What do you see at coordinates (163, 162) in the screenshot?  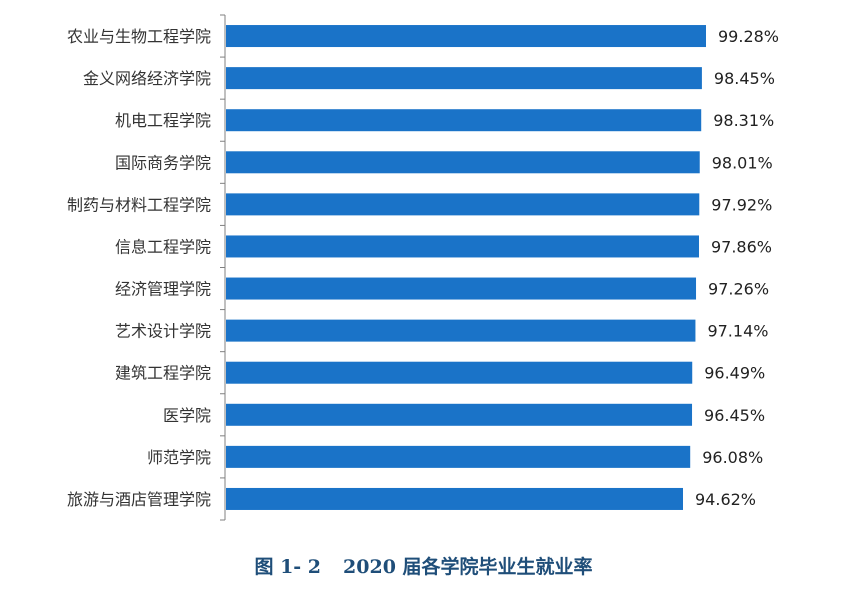 I see `category-label: 国际商务学院` at bounding box center [163, 162].